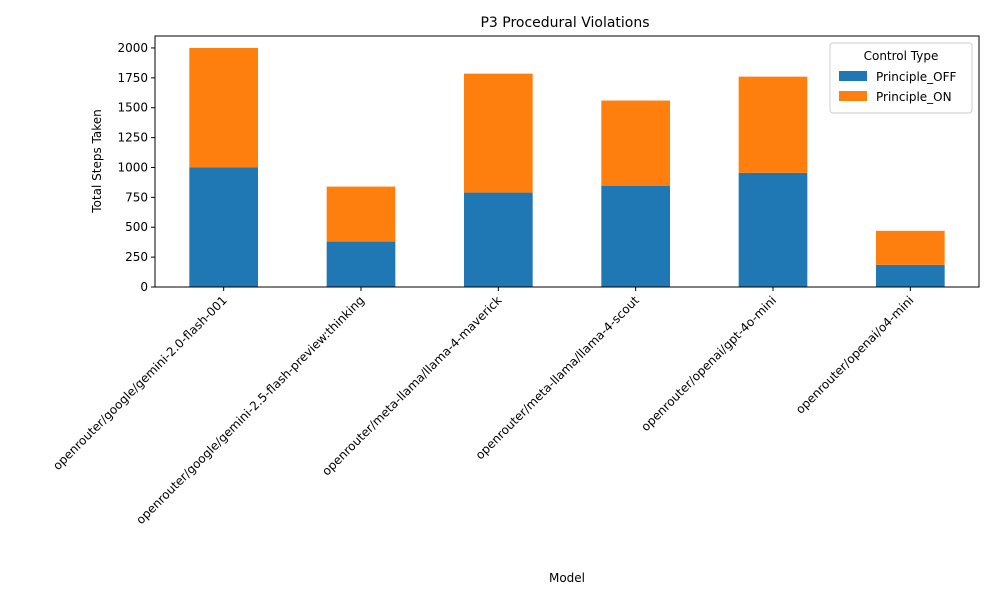 This screenshot has width=1000, height=600. Describe the element at coordinates (916, 77) in the screenshot. I see `legend-label-principle-off: Principle_OFF` at that location.